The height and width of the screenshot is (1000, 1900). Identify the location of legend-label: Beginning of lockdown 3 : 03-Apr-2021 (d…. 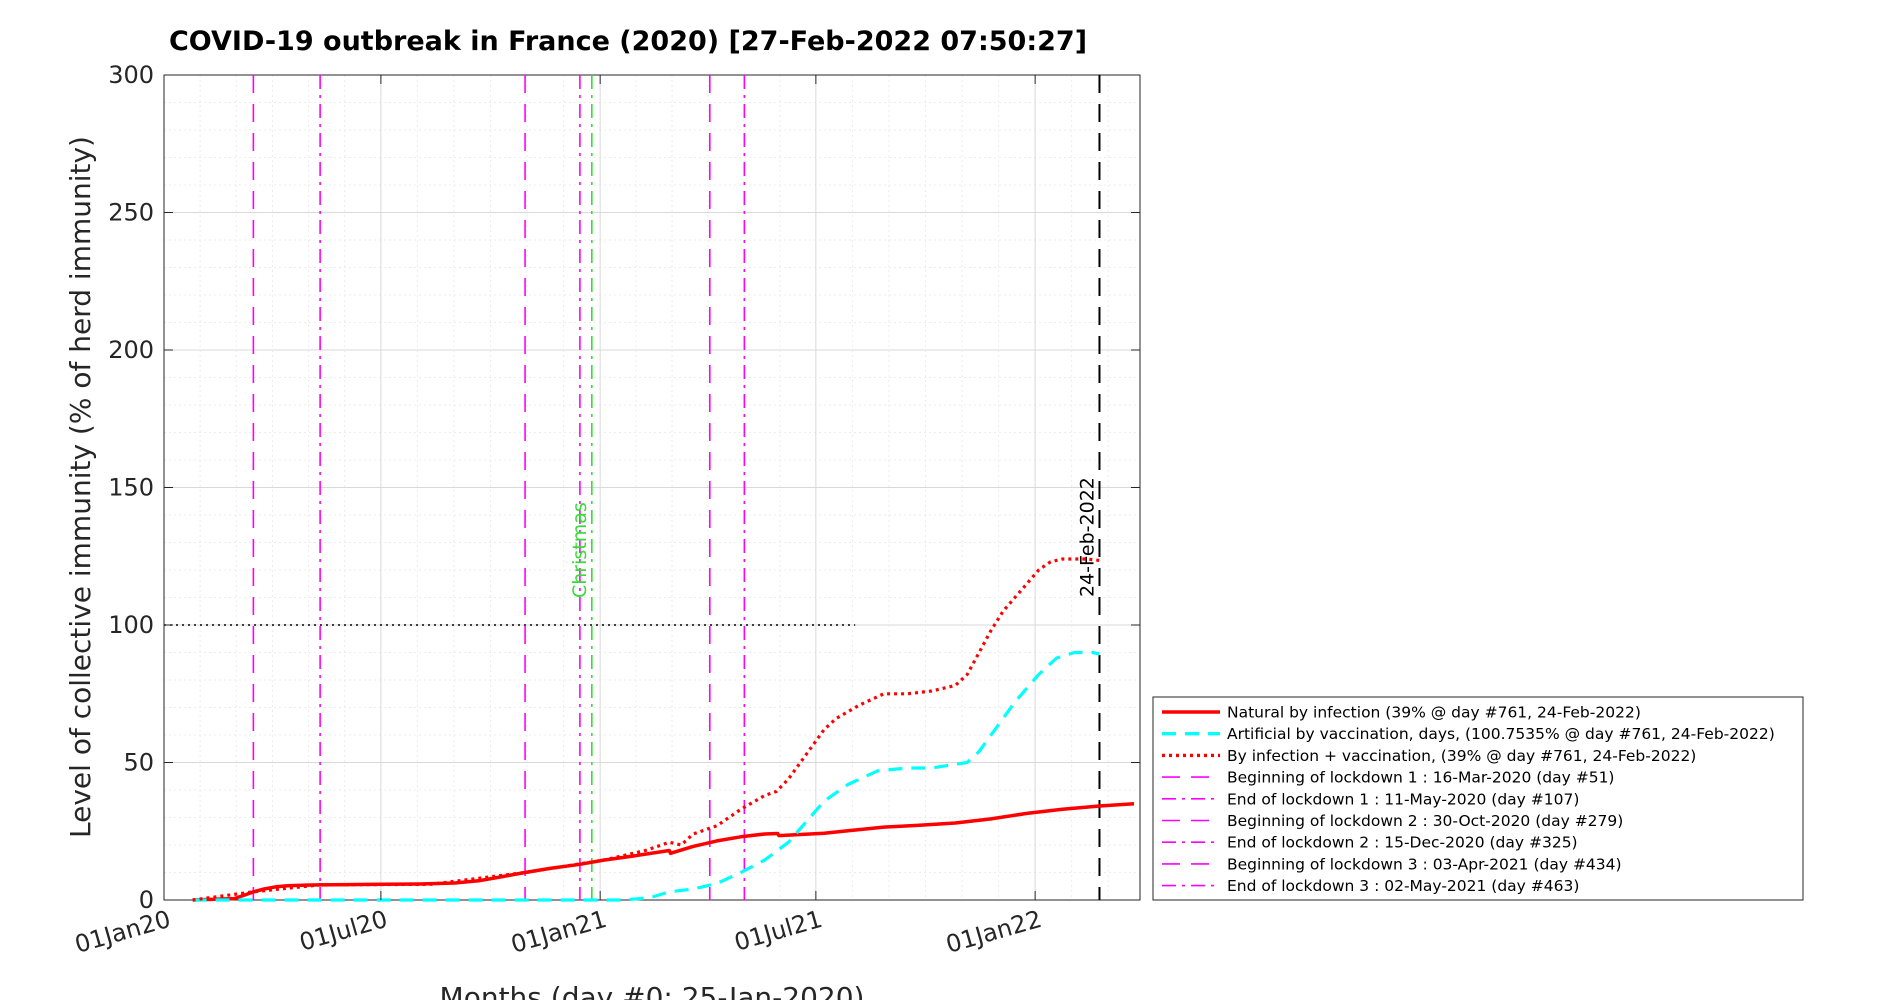
(1424, 864).